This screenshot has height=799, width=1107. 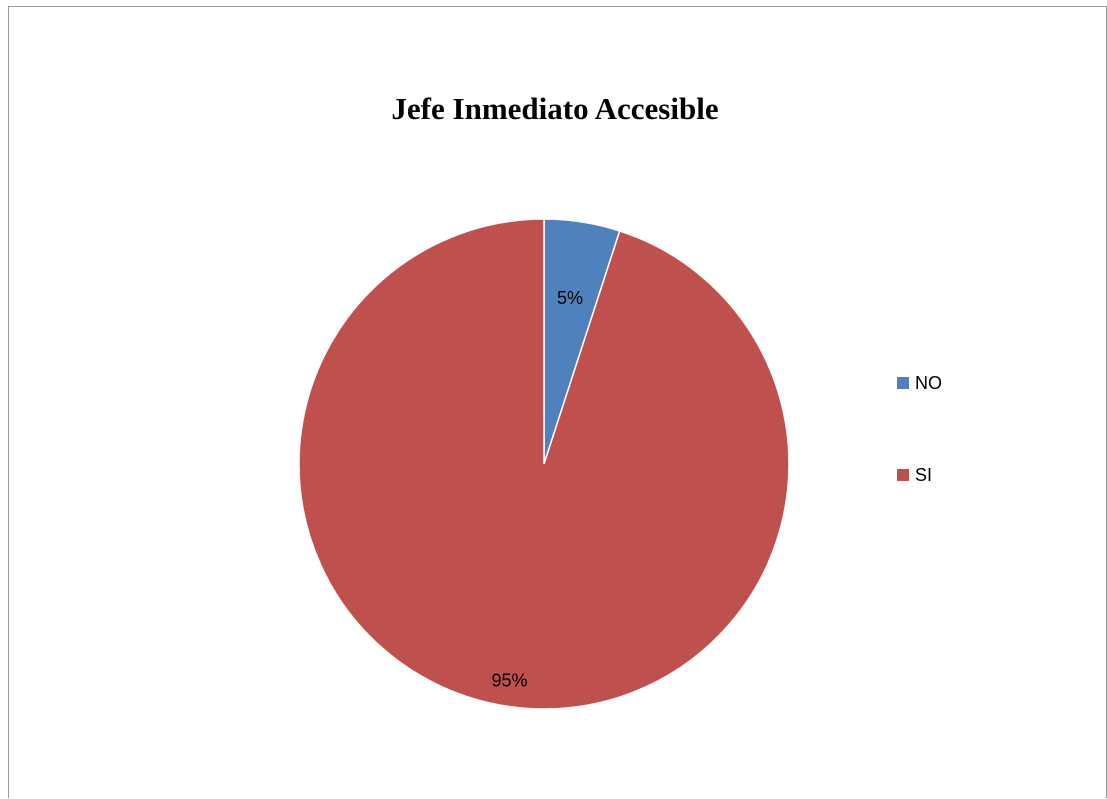 What do you see at coordinates (509, 681) in the screenshot?
I see `data-label-si: 95%` at bounding box center [509, 681].